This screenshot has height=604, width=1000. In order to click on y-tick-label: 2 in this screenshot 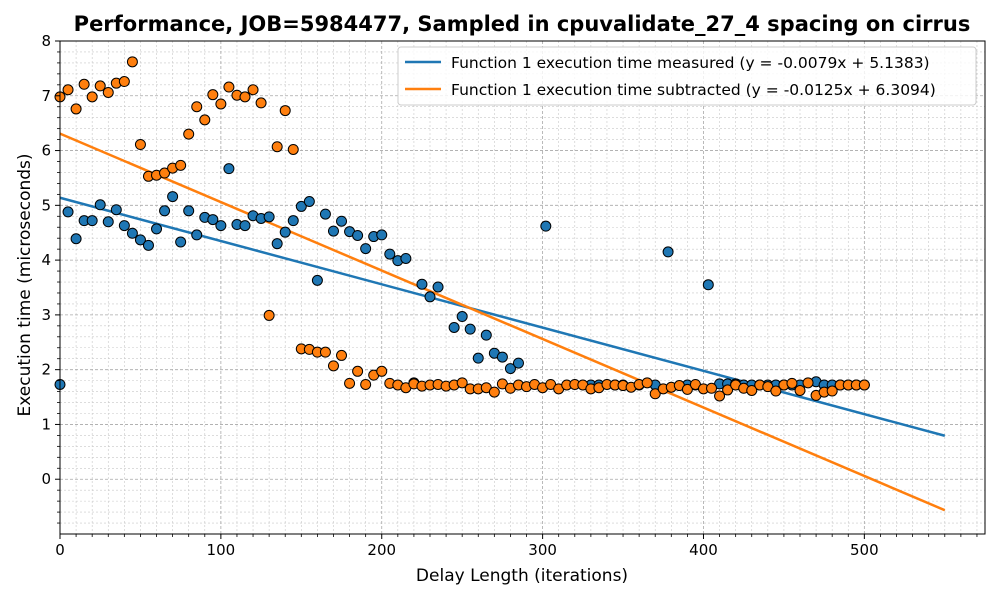, I will do `click(46, 370)`.